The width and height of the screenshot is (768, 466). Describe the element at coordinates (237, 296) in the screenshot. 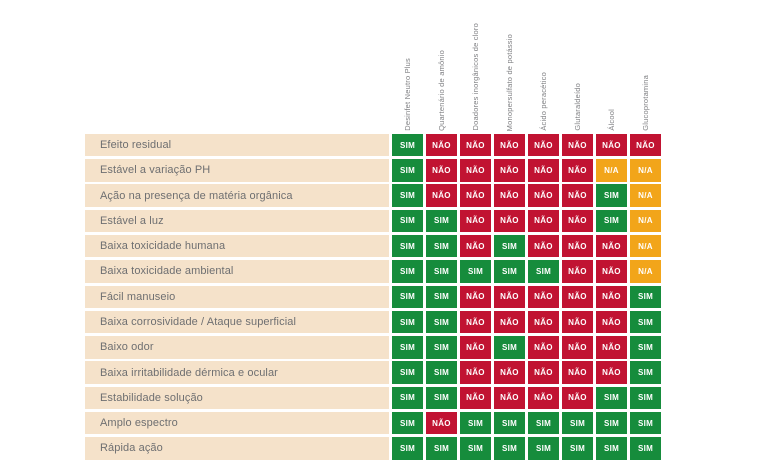

I see `row-label: Fácil manuseio` at that location.